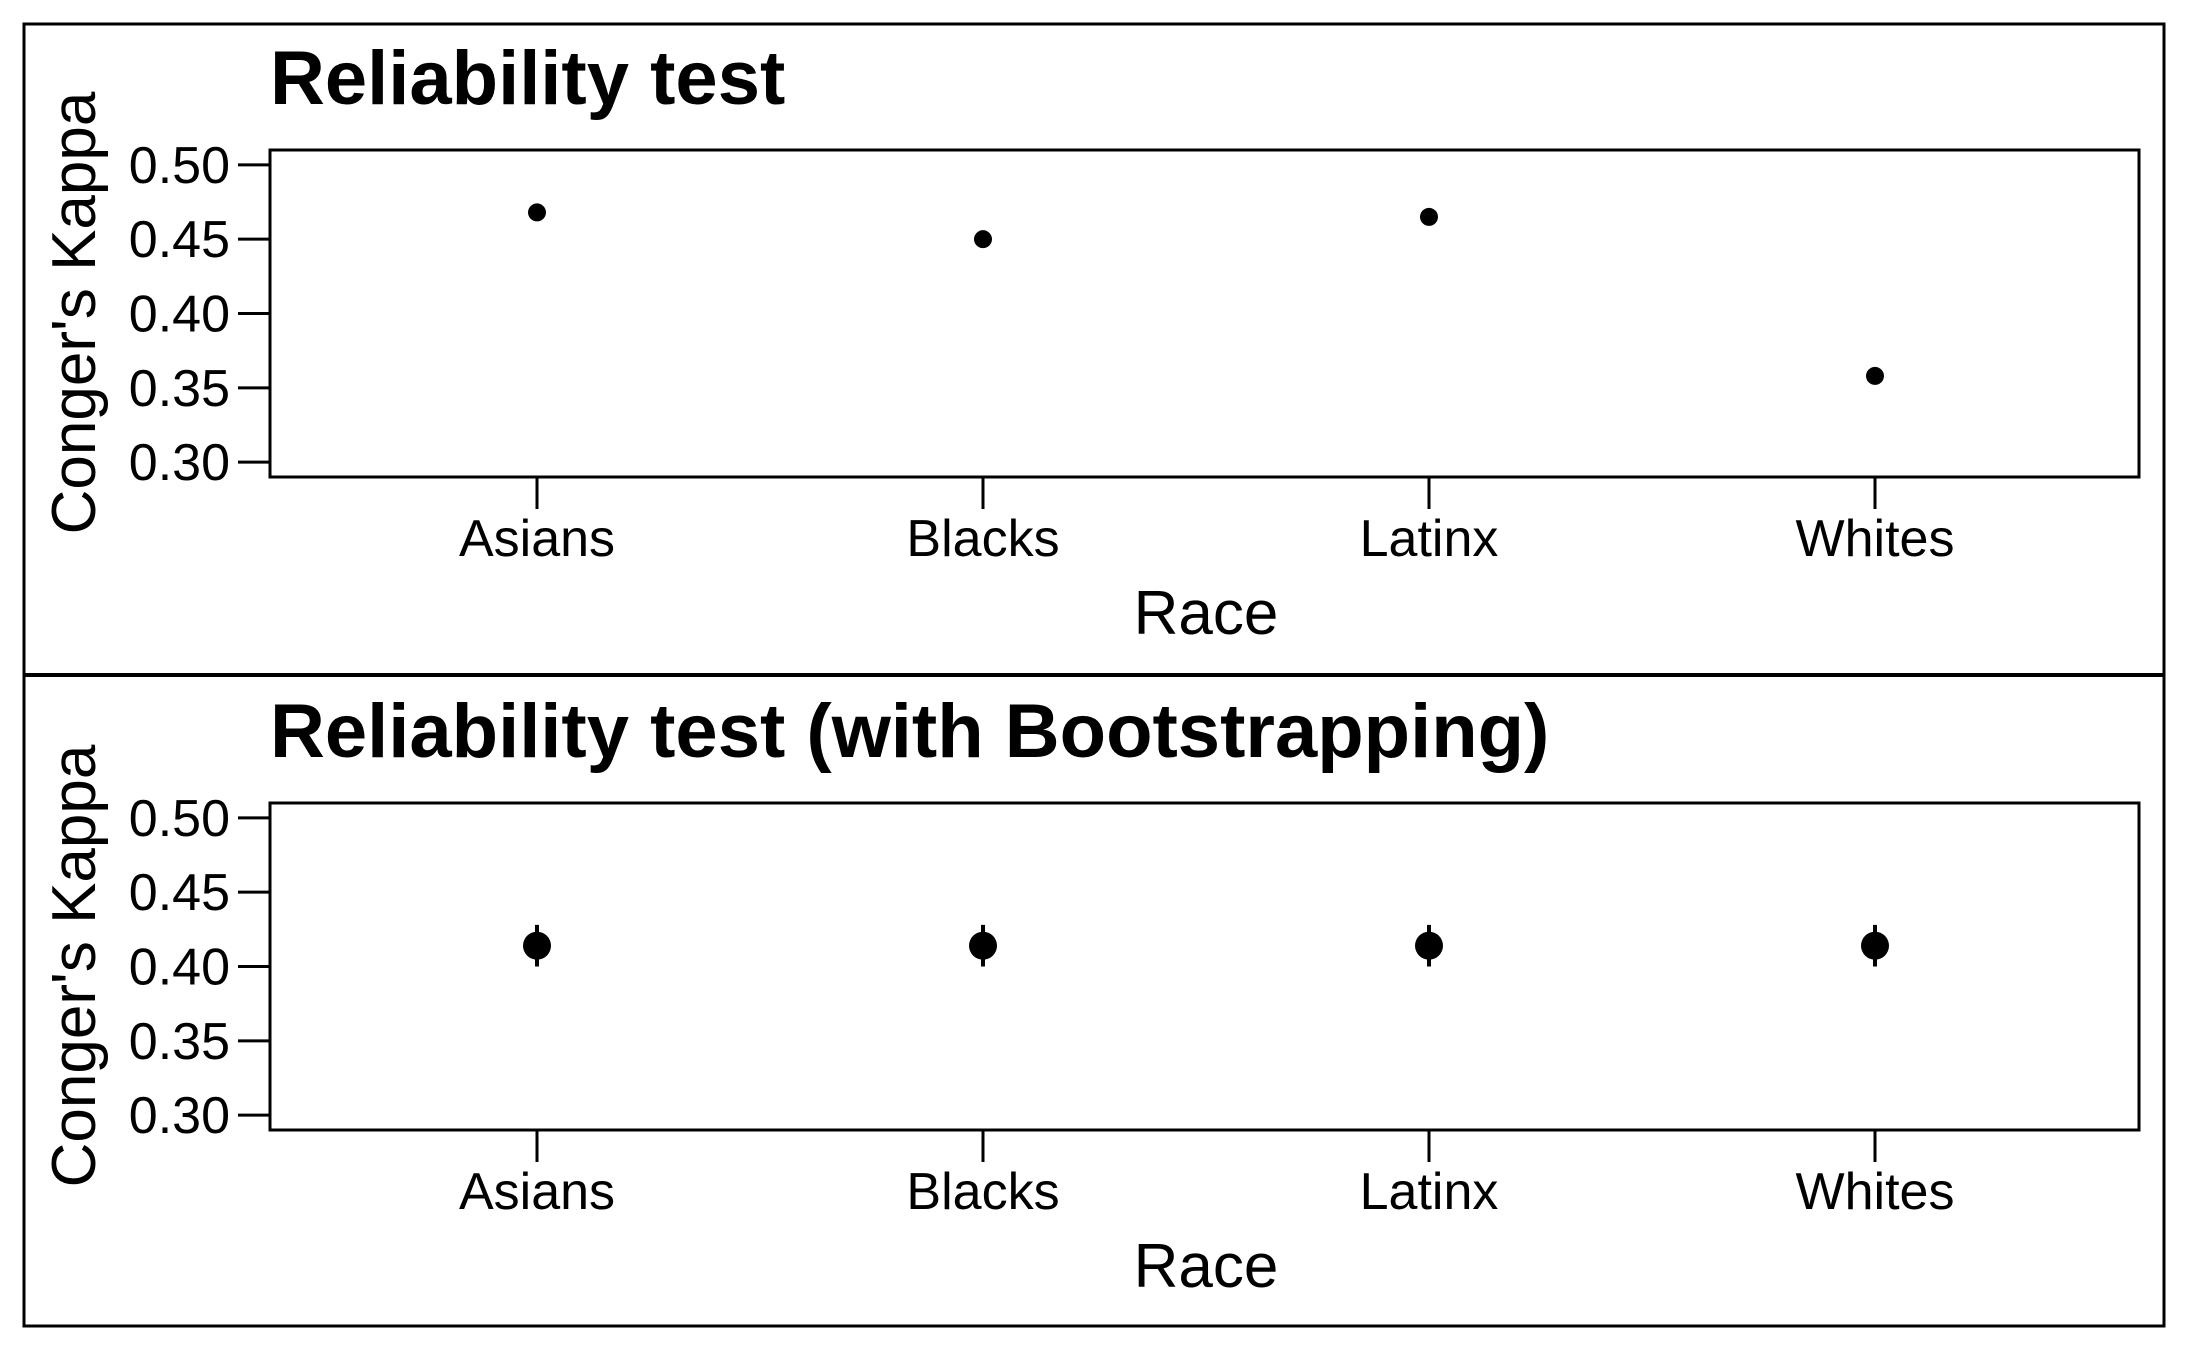 The height and width of the screenshot is (1350, 2187). What do you see at coordinates (1206, 945) in the screenshot?
I see `panel-2-points` at bounding box center [1206, 945].